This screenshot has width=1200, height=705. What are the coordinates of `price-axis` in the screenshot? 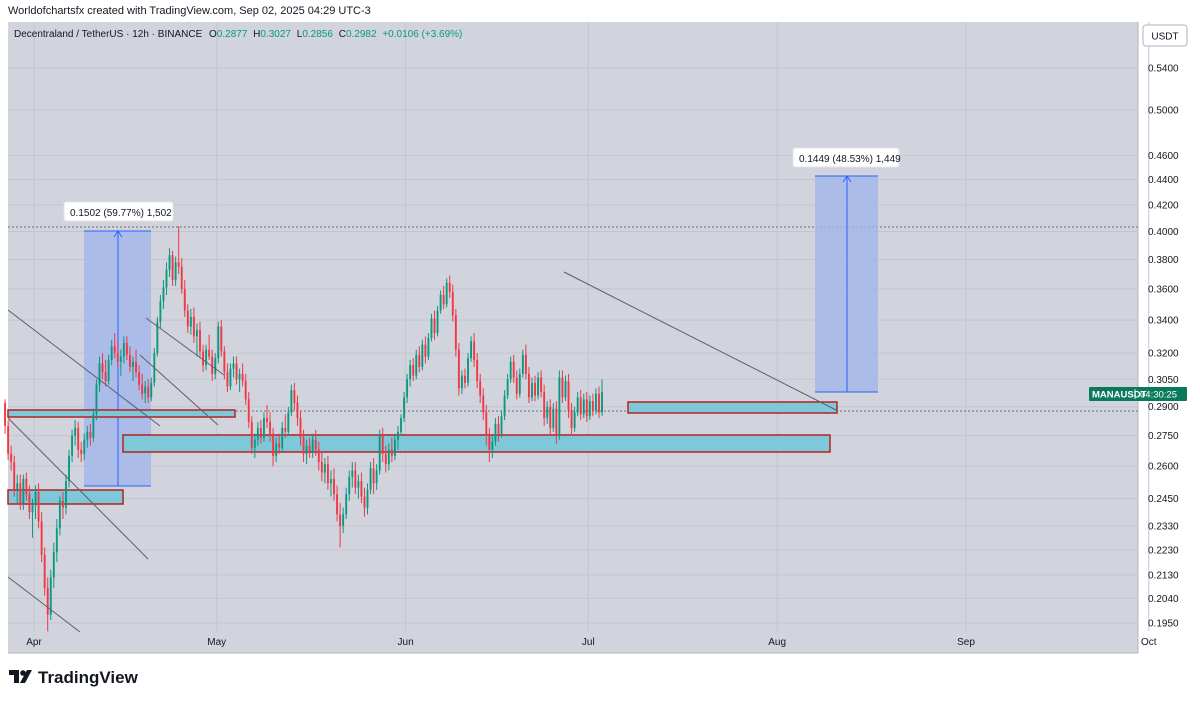 It's located at (1169, 337).